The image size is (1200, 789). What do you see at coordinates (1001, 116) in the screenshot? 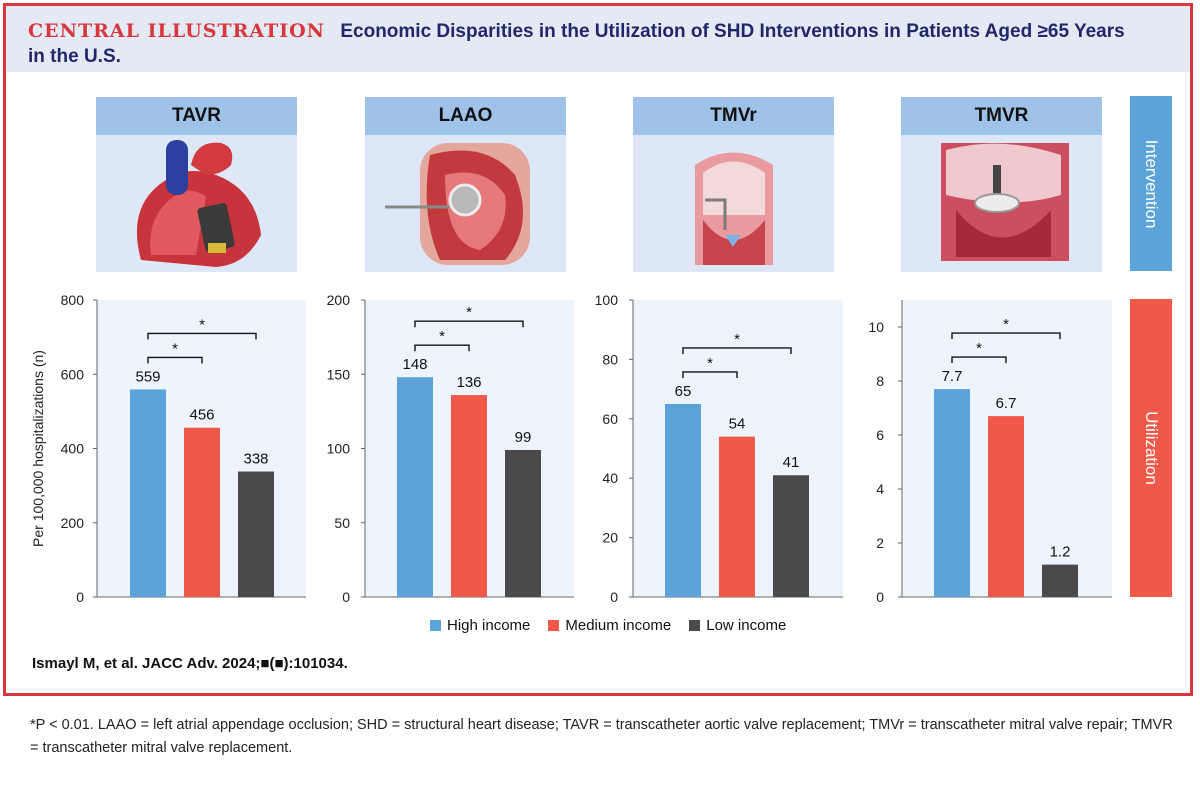
I see `panel-title-tmvr-replacement: TMVR` at bounding box center [1001, 116].